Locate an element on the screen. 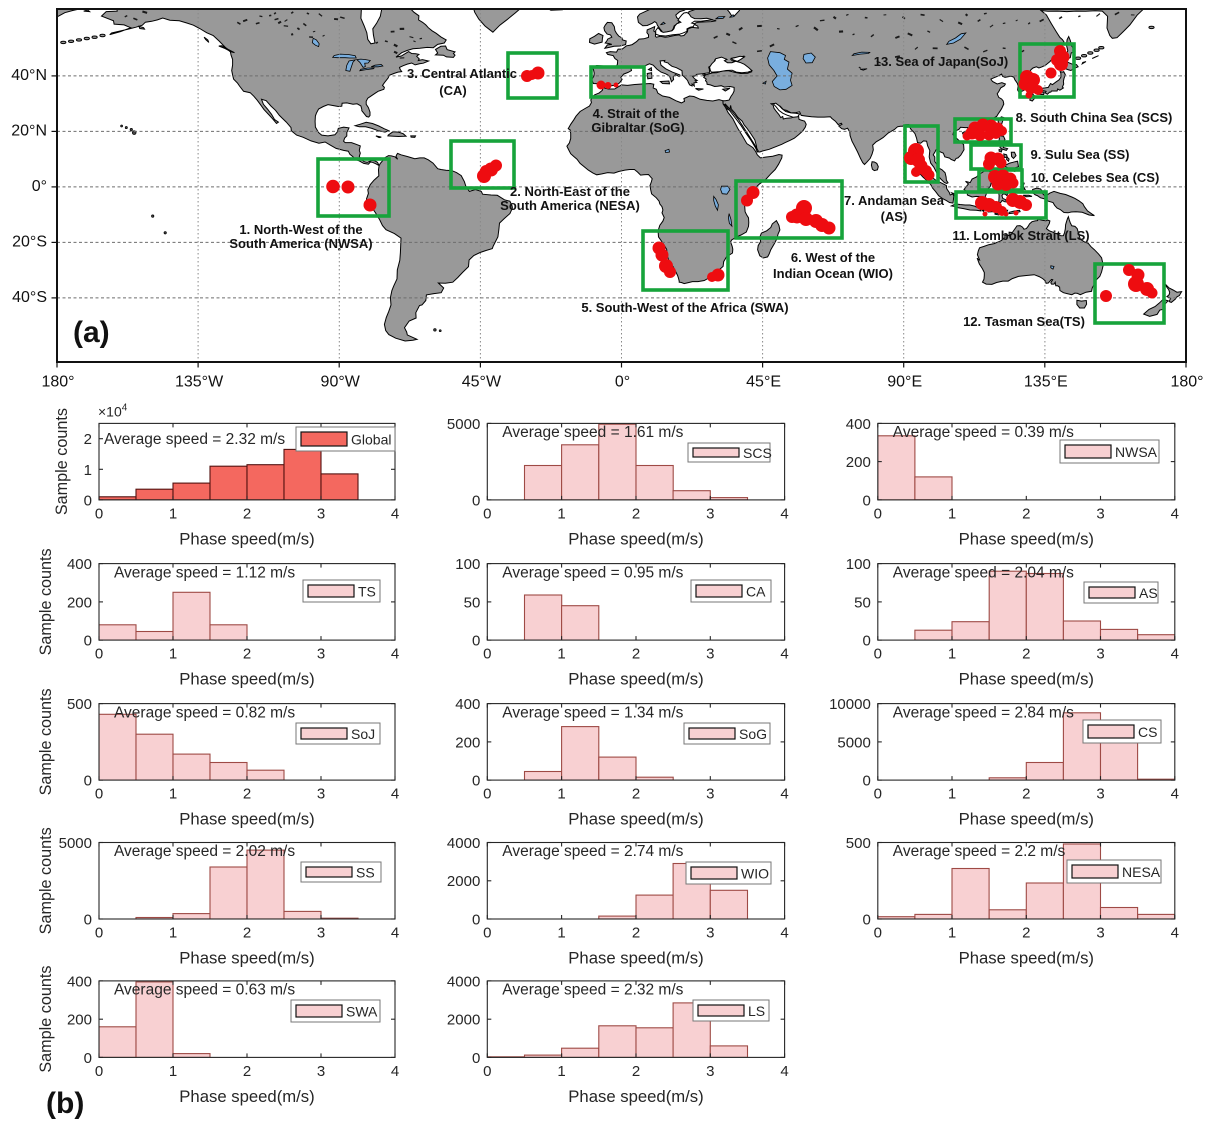  svg-text: 6. West of the is located at coordinates (833, 257).